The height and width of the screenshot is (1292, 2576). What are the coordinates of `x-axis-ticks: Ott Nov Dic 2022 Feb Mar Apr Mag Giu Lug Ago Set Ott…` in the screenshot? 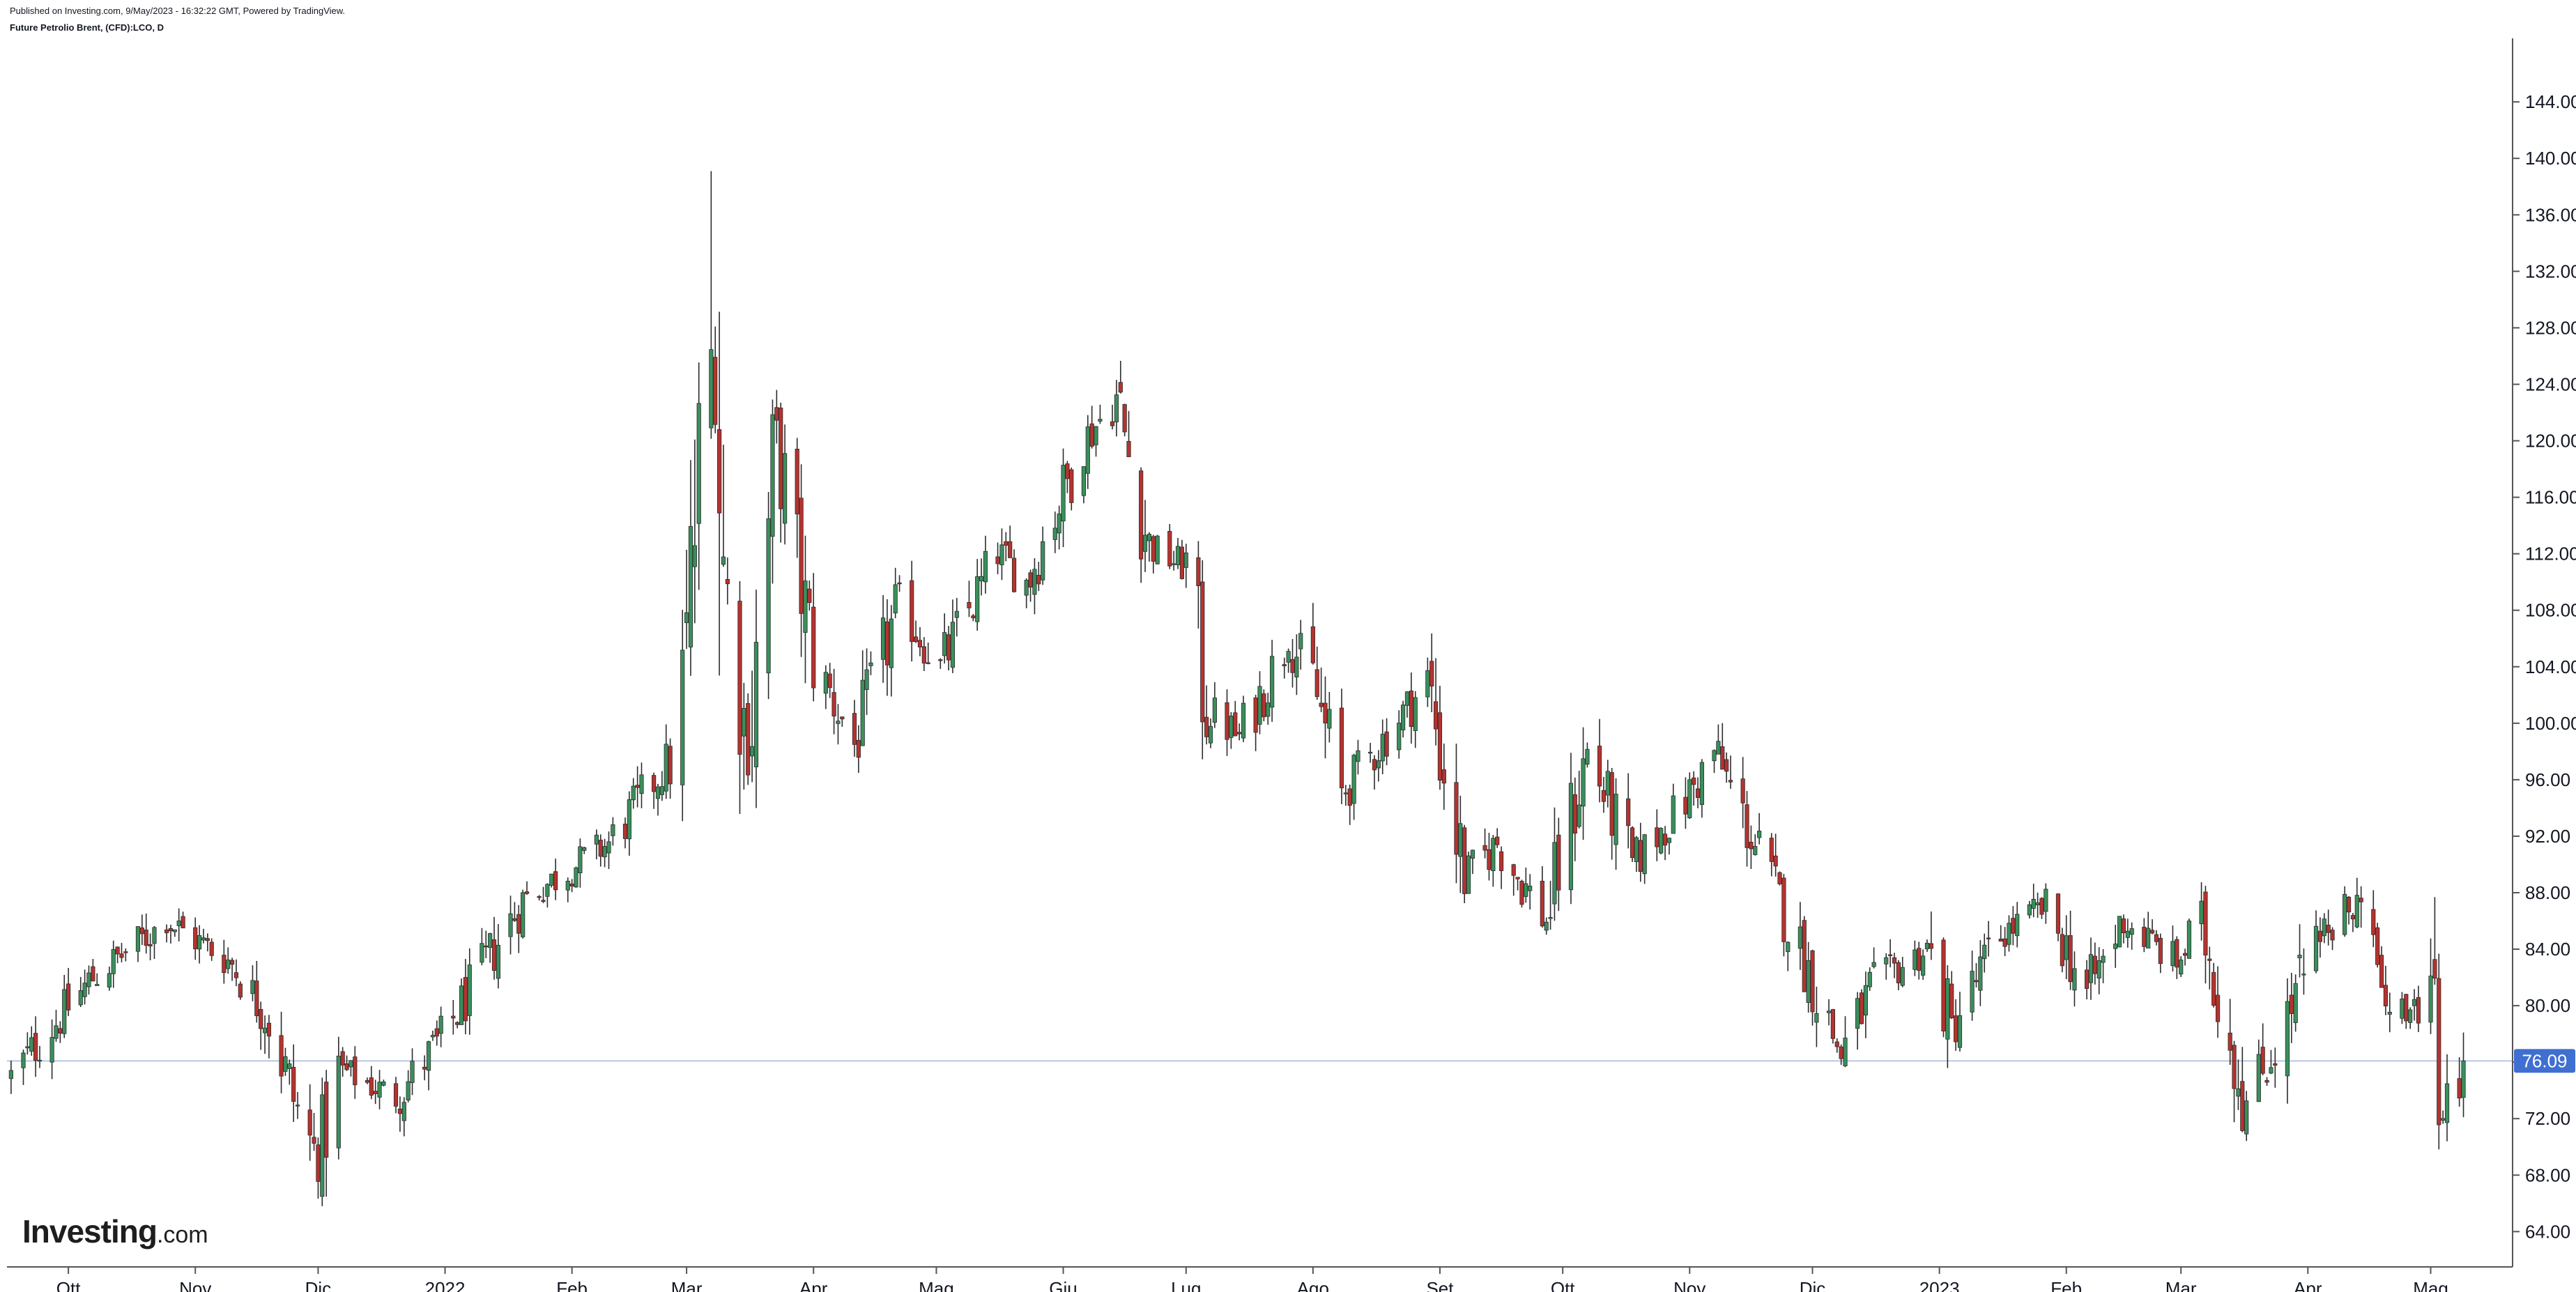 It's located at (1252, 1279).